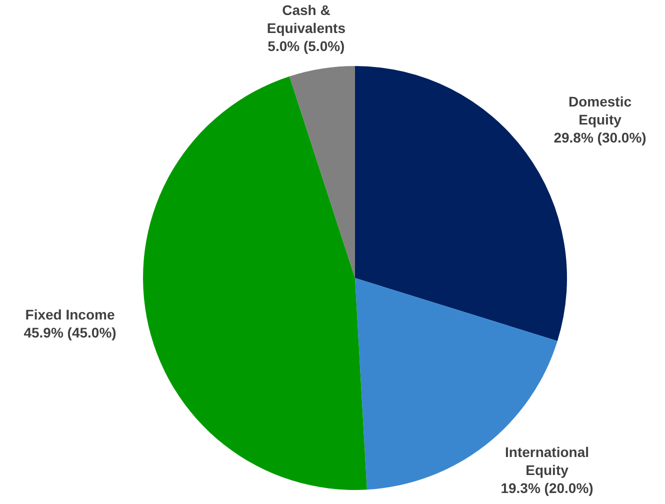 This screenshot has height=504, width=665. What do you see at coordinates (547, 488) in the screenshot?
I see `data-label: 19.3% (20.0%)` at bounding box center [547, 488].